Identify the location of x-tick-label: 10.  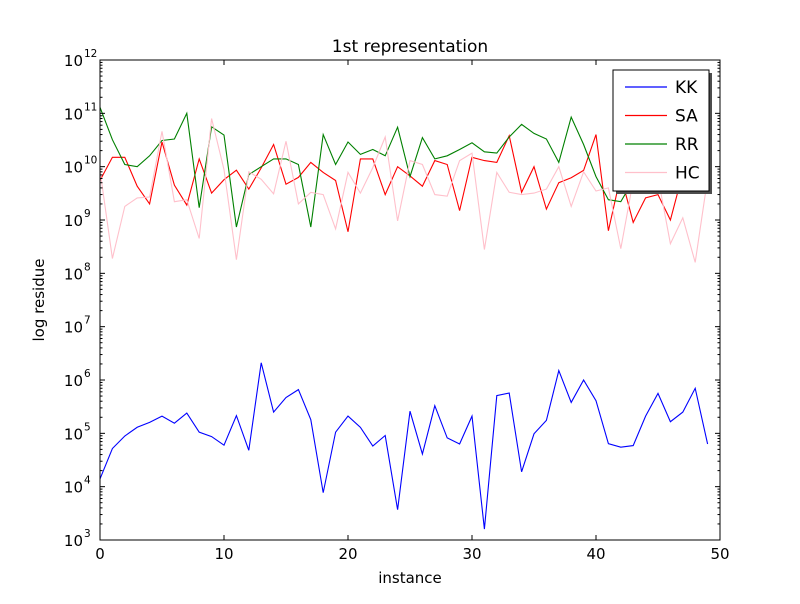
(223, 554).